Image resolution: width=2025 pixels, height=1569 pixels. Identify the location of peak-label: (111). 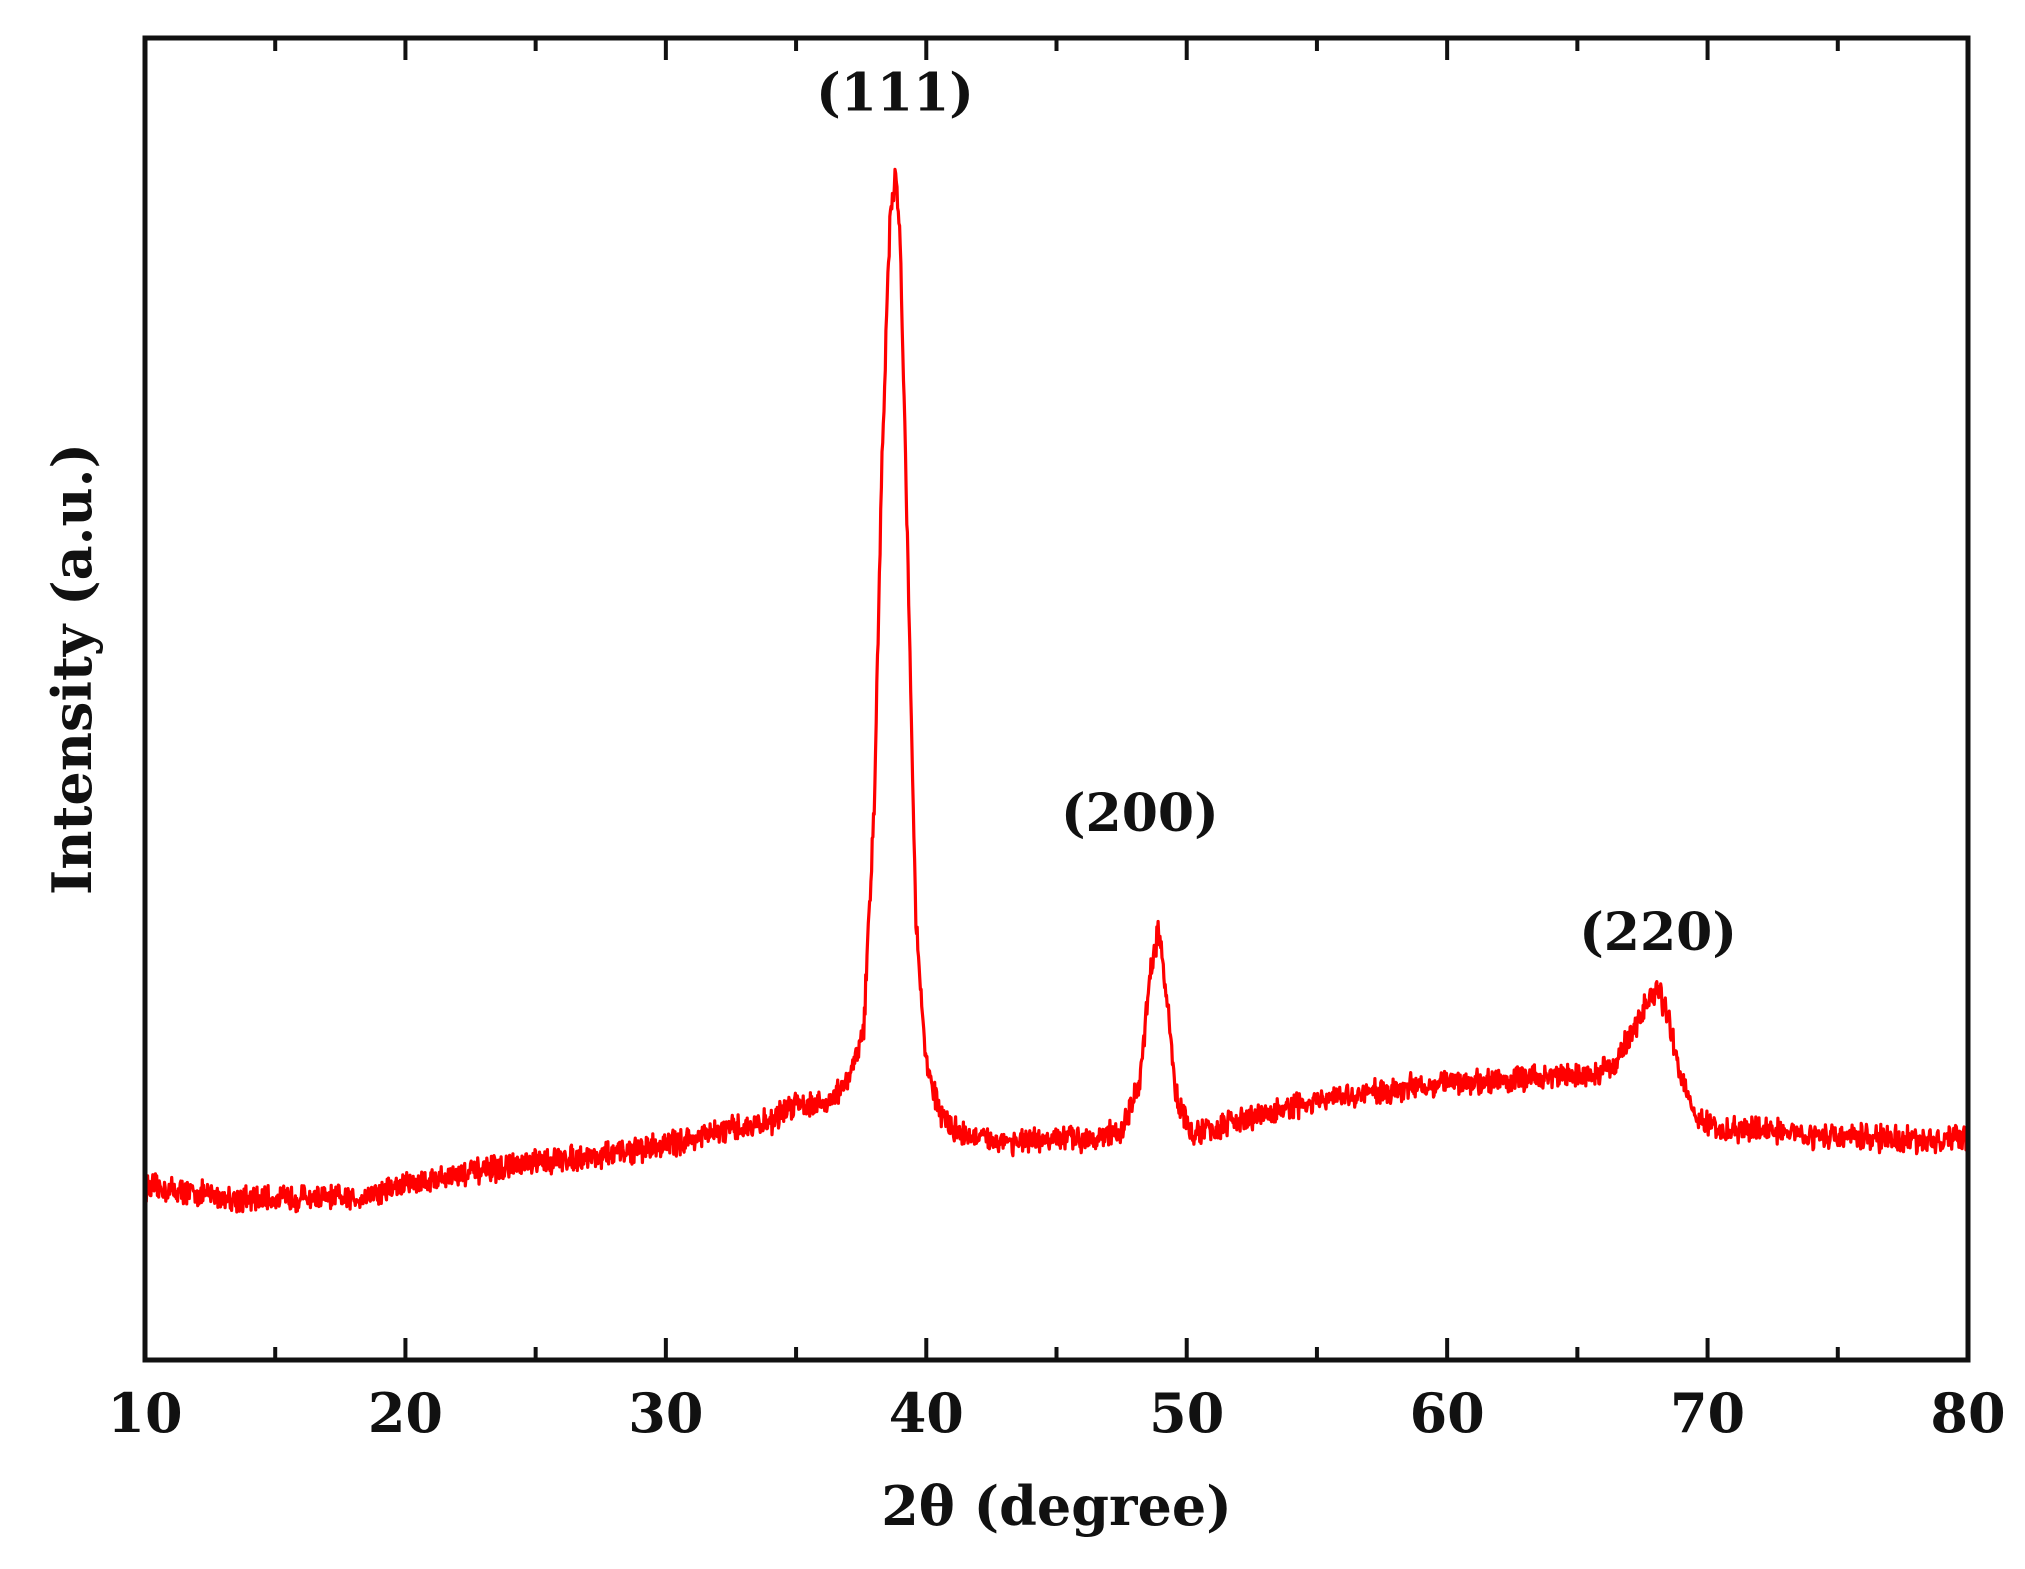
(895, 93).